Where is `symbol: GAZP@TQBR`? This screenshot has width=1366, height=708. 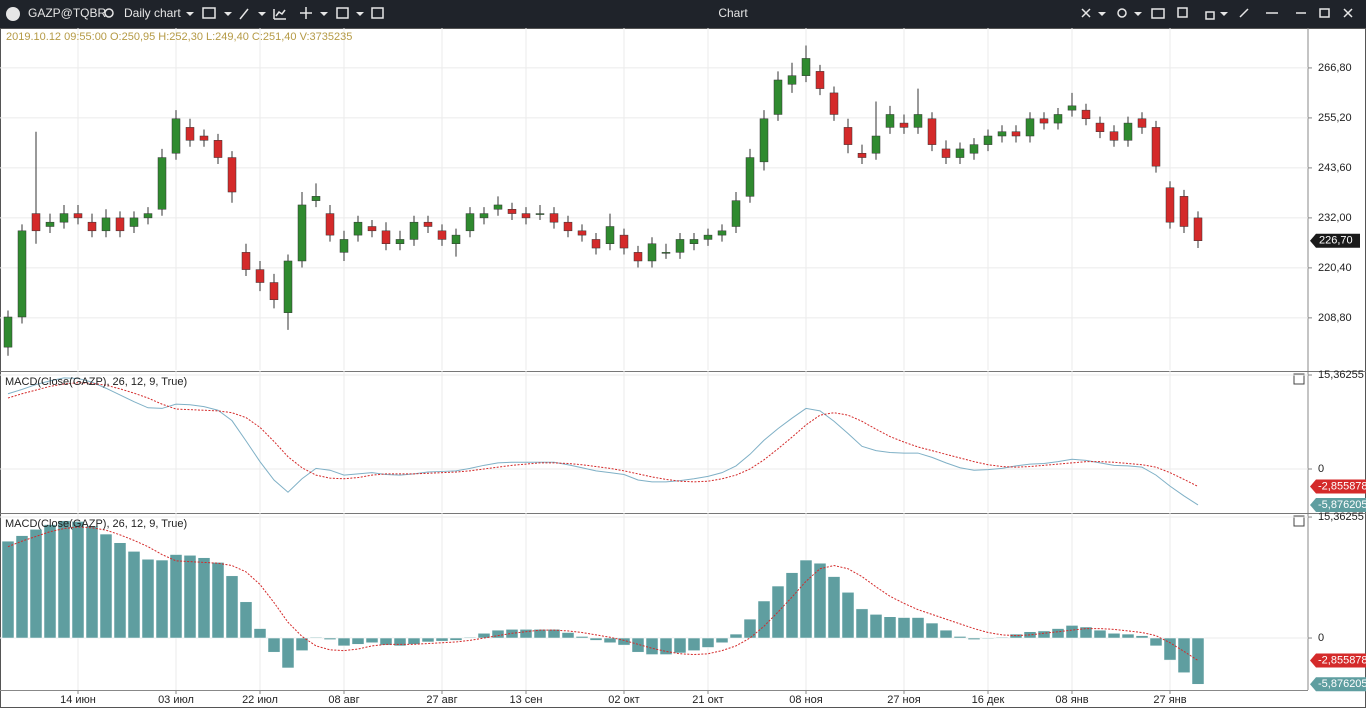 symbol: GAZP@TQBR is located at coordinates (67, 13).